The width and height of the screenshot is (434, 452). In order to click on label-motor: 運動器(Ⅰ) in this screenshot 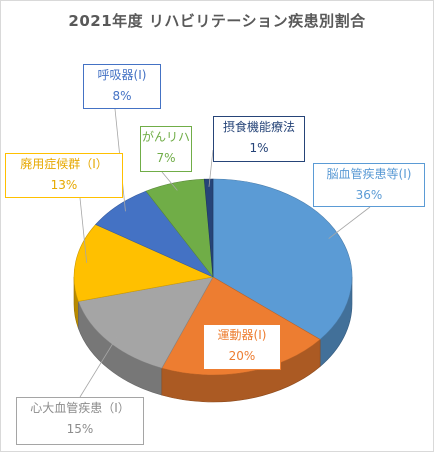, I will do `click(242, 335)`.